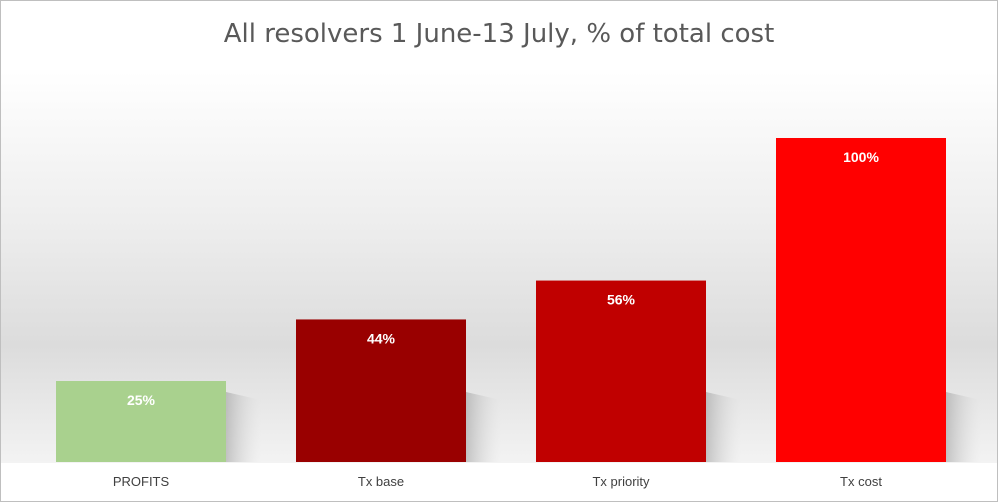  I want to click on x-tick-label: Tx cost, so click(861, 481).